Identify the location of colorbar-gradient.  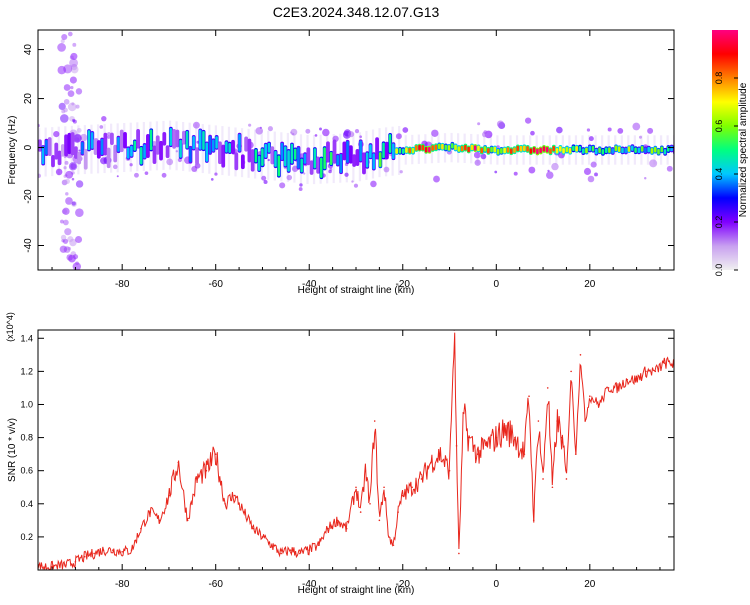
(725, 150).